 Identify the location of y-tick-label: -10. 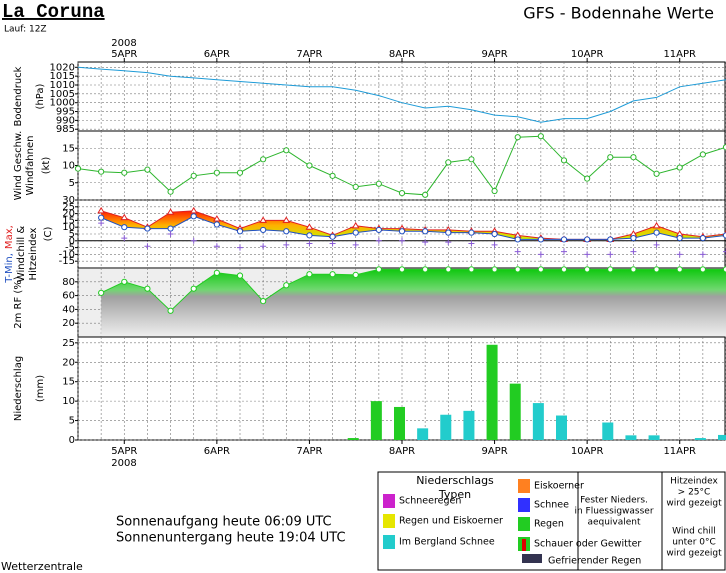
(67, 254).